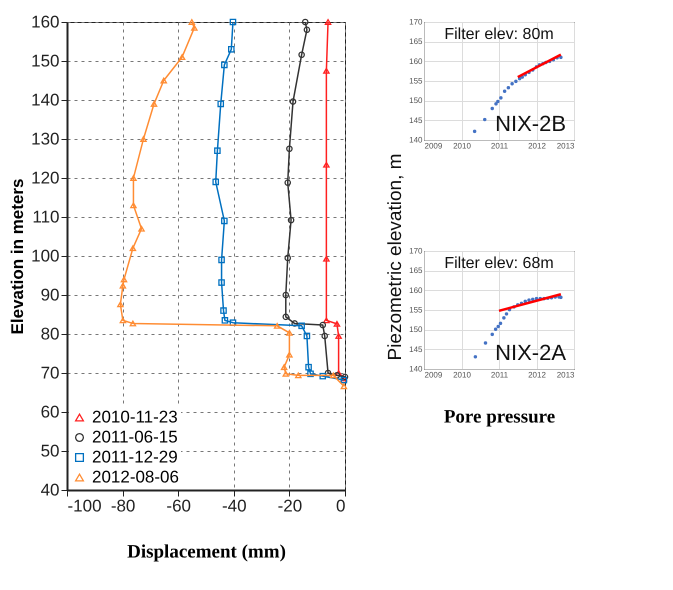  Describe the element at coordinates (50, 334) in the screenshot. I see `y-tick-label: 80` at that location.